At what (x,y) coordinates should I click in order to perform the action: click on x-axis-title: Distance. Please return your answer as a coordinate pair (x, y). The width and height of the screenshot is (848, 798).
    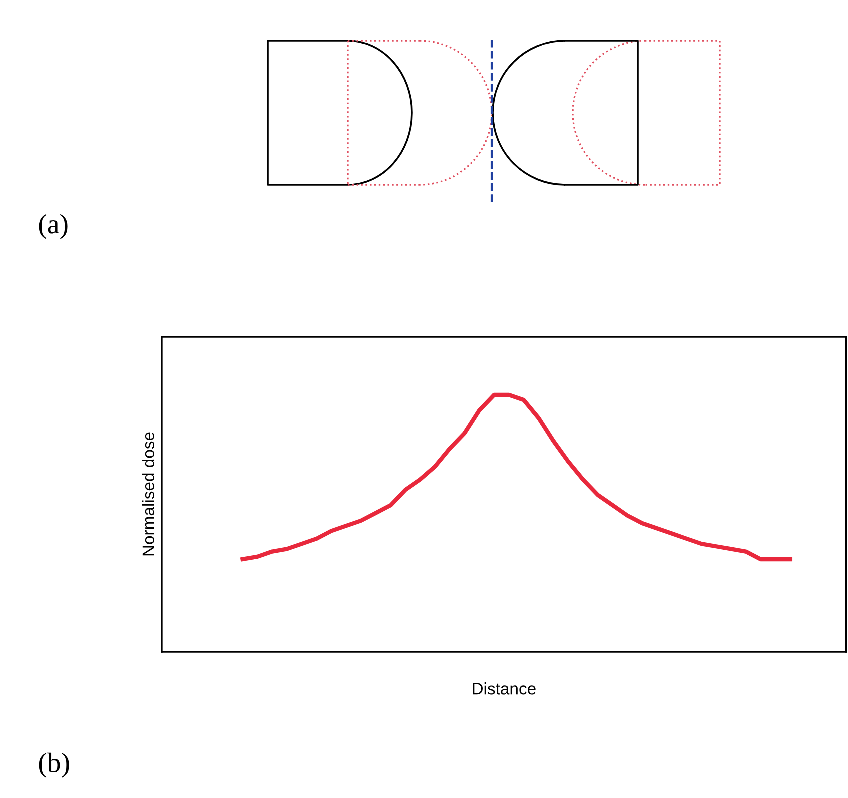
    Looking at the image, I should click on (504, 688).